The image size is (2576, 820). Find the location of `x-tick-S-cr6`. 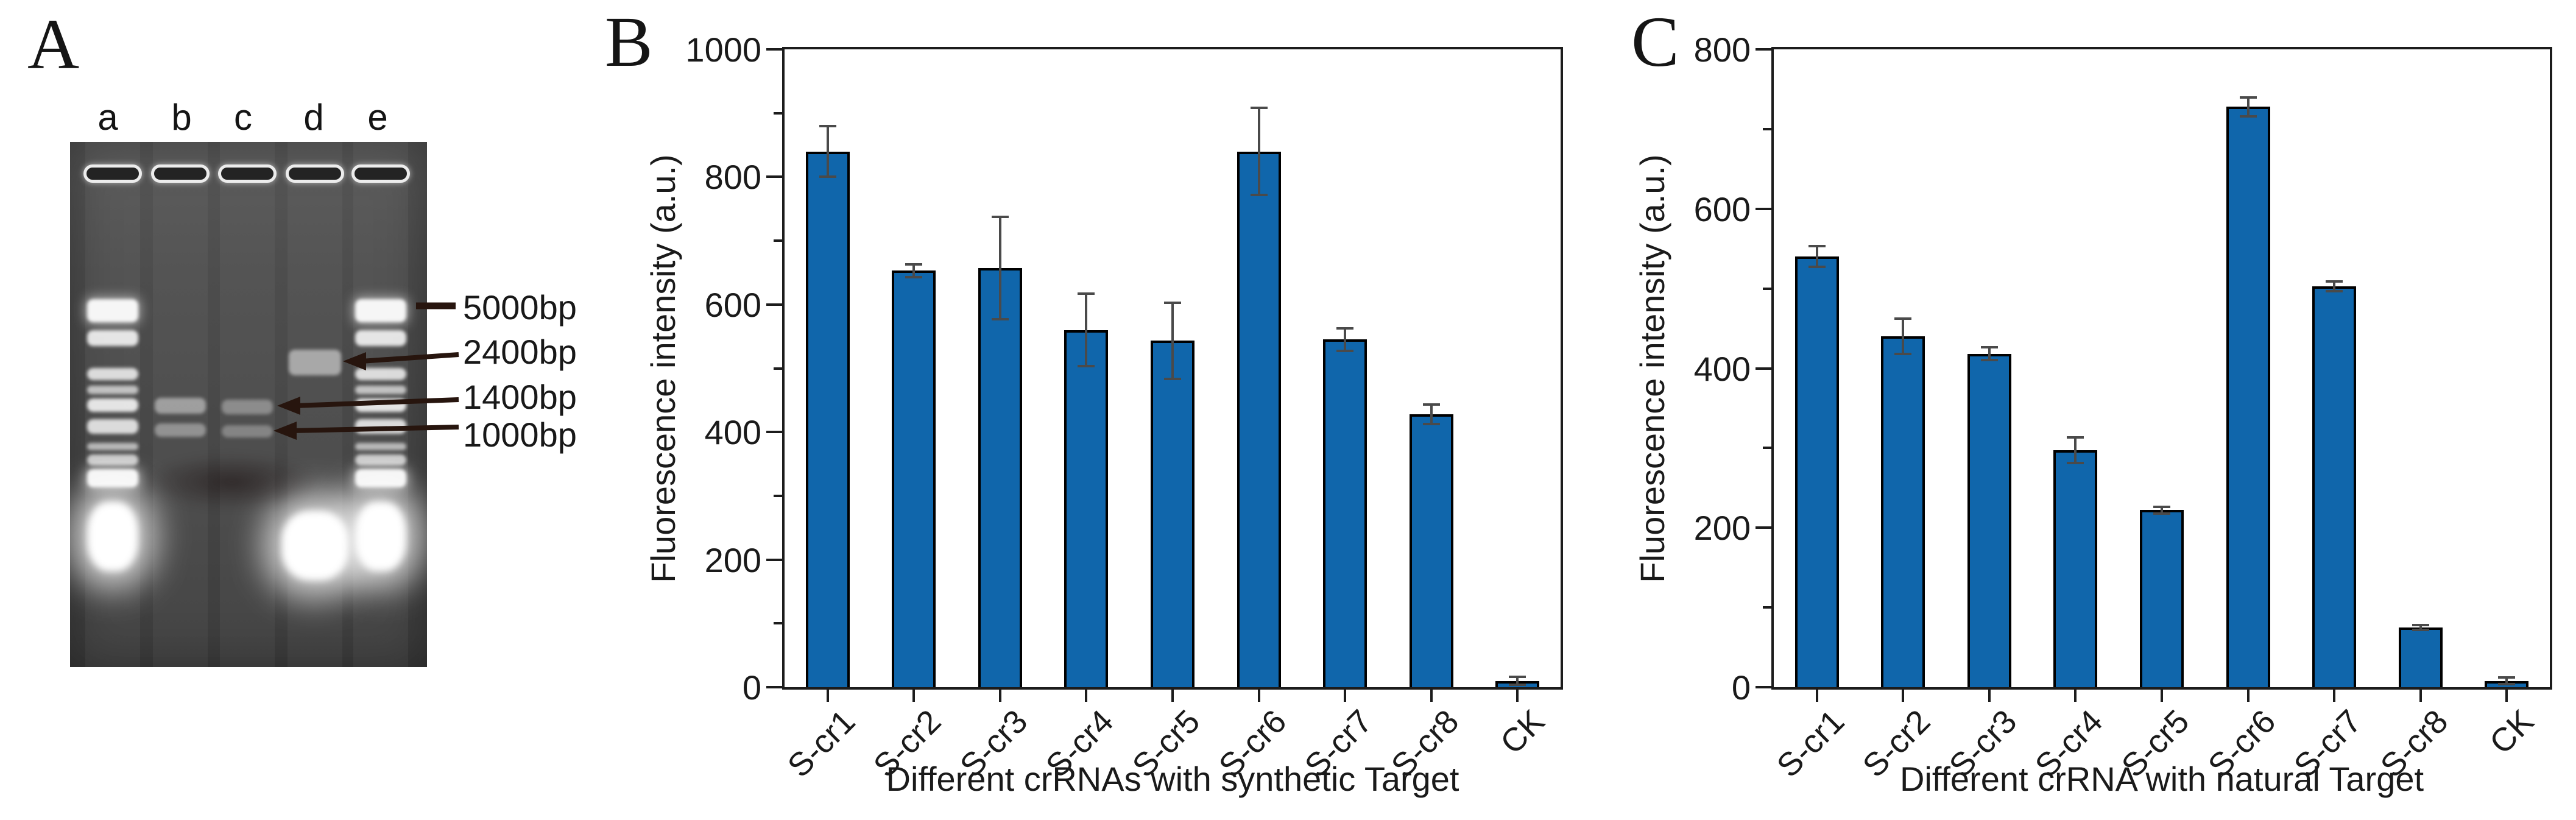

x-tick-S-cr6 is located at coordinates (1258, 696).